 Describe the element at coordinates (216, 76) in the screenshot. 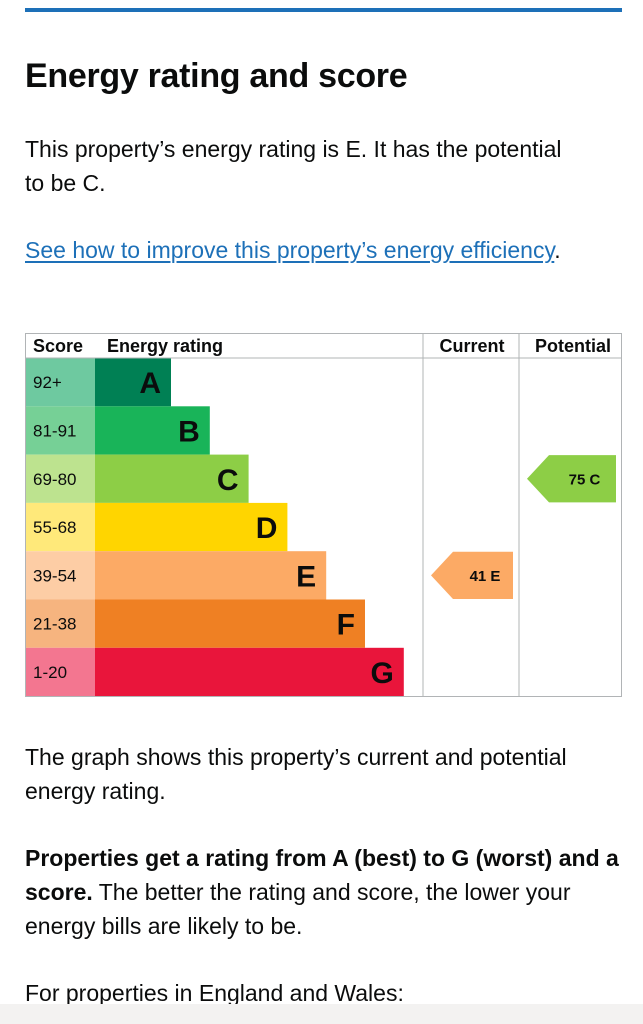

I see `page-title: Energy rating and score` at that location.